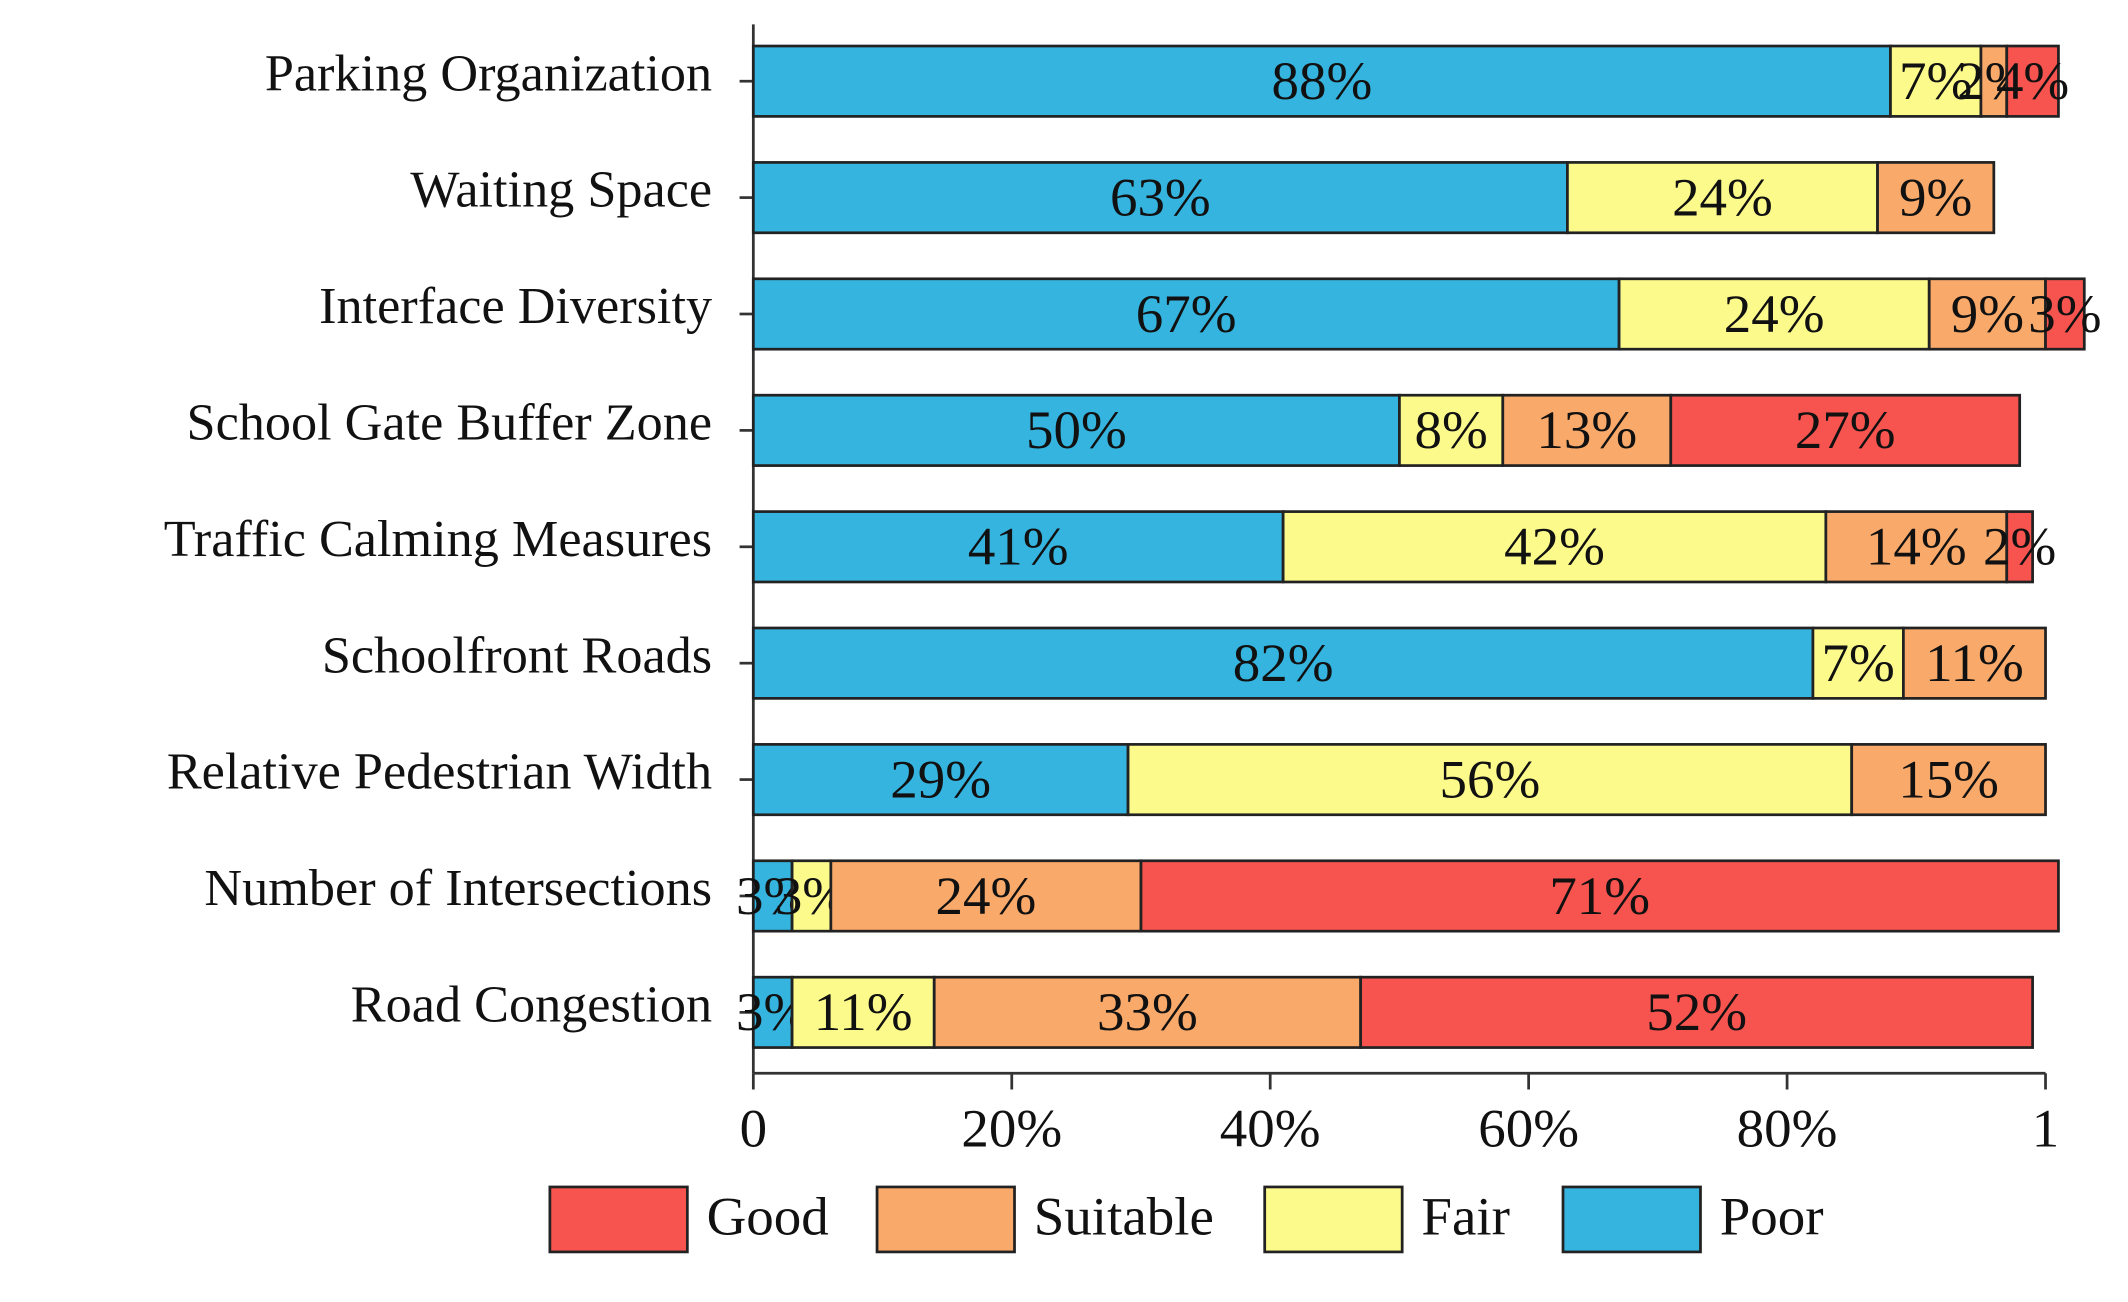 Image resolution: width=2128 pixels, height=1302 pixels. Describe the element at coordinates (488, 74) in the screenshot. I see `y-tick-label: Parking Organization` at that location.